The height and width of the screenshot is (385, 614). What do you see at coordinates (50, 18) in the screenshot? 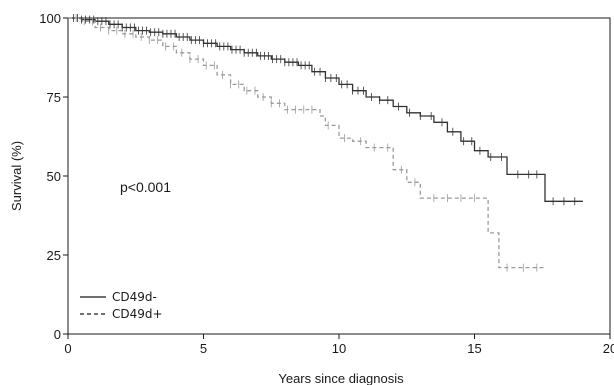
I see `y-tick-label: 100` at bounding box center [50, 18].